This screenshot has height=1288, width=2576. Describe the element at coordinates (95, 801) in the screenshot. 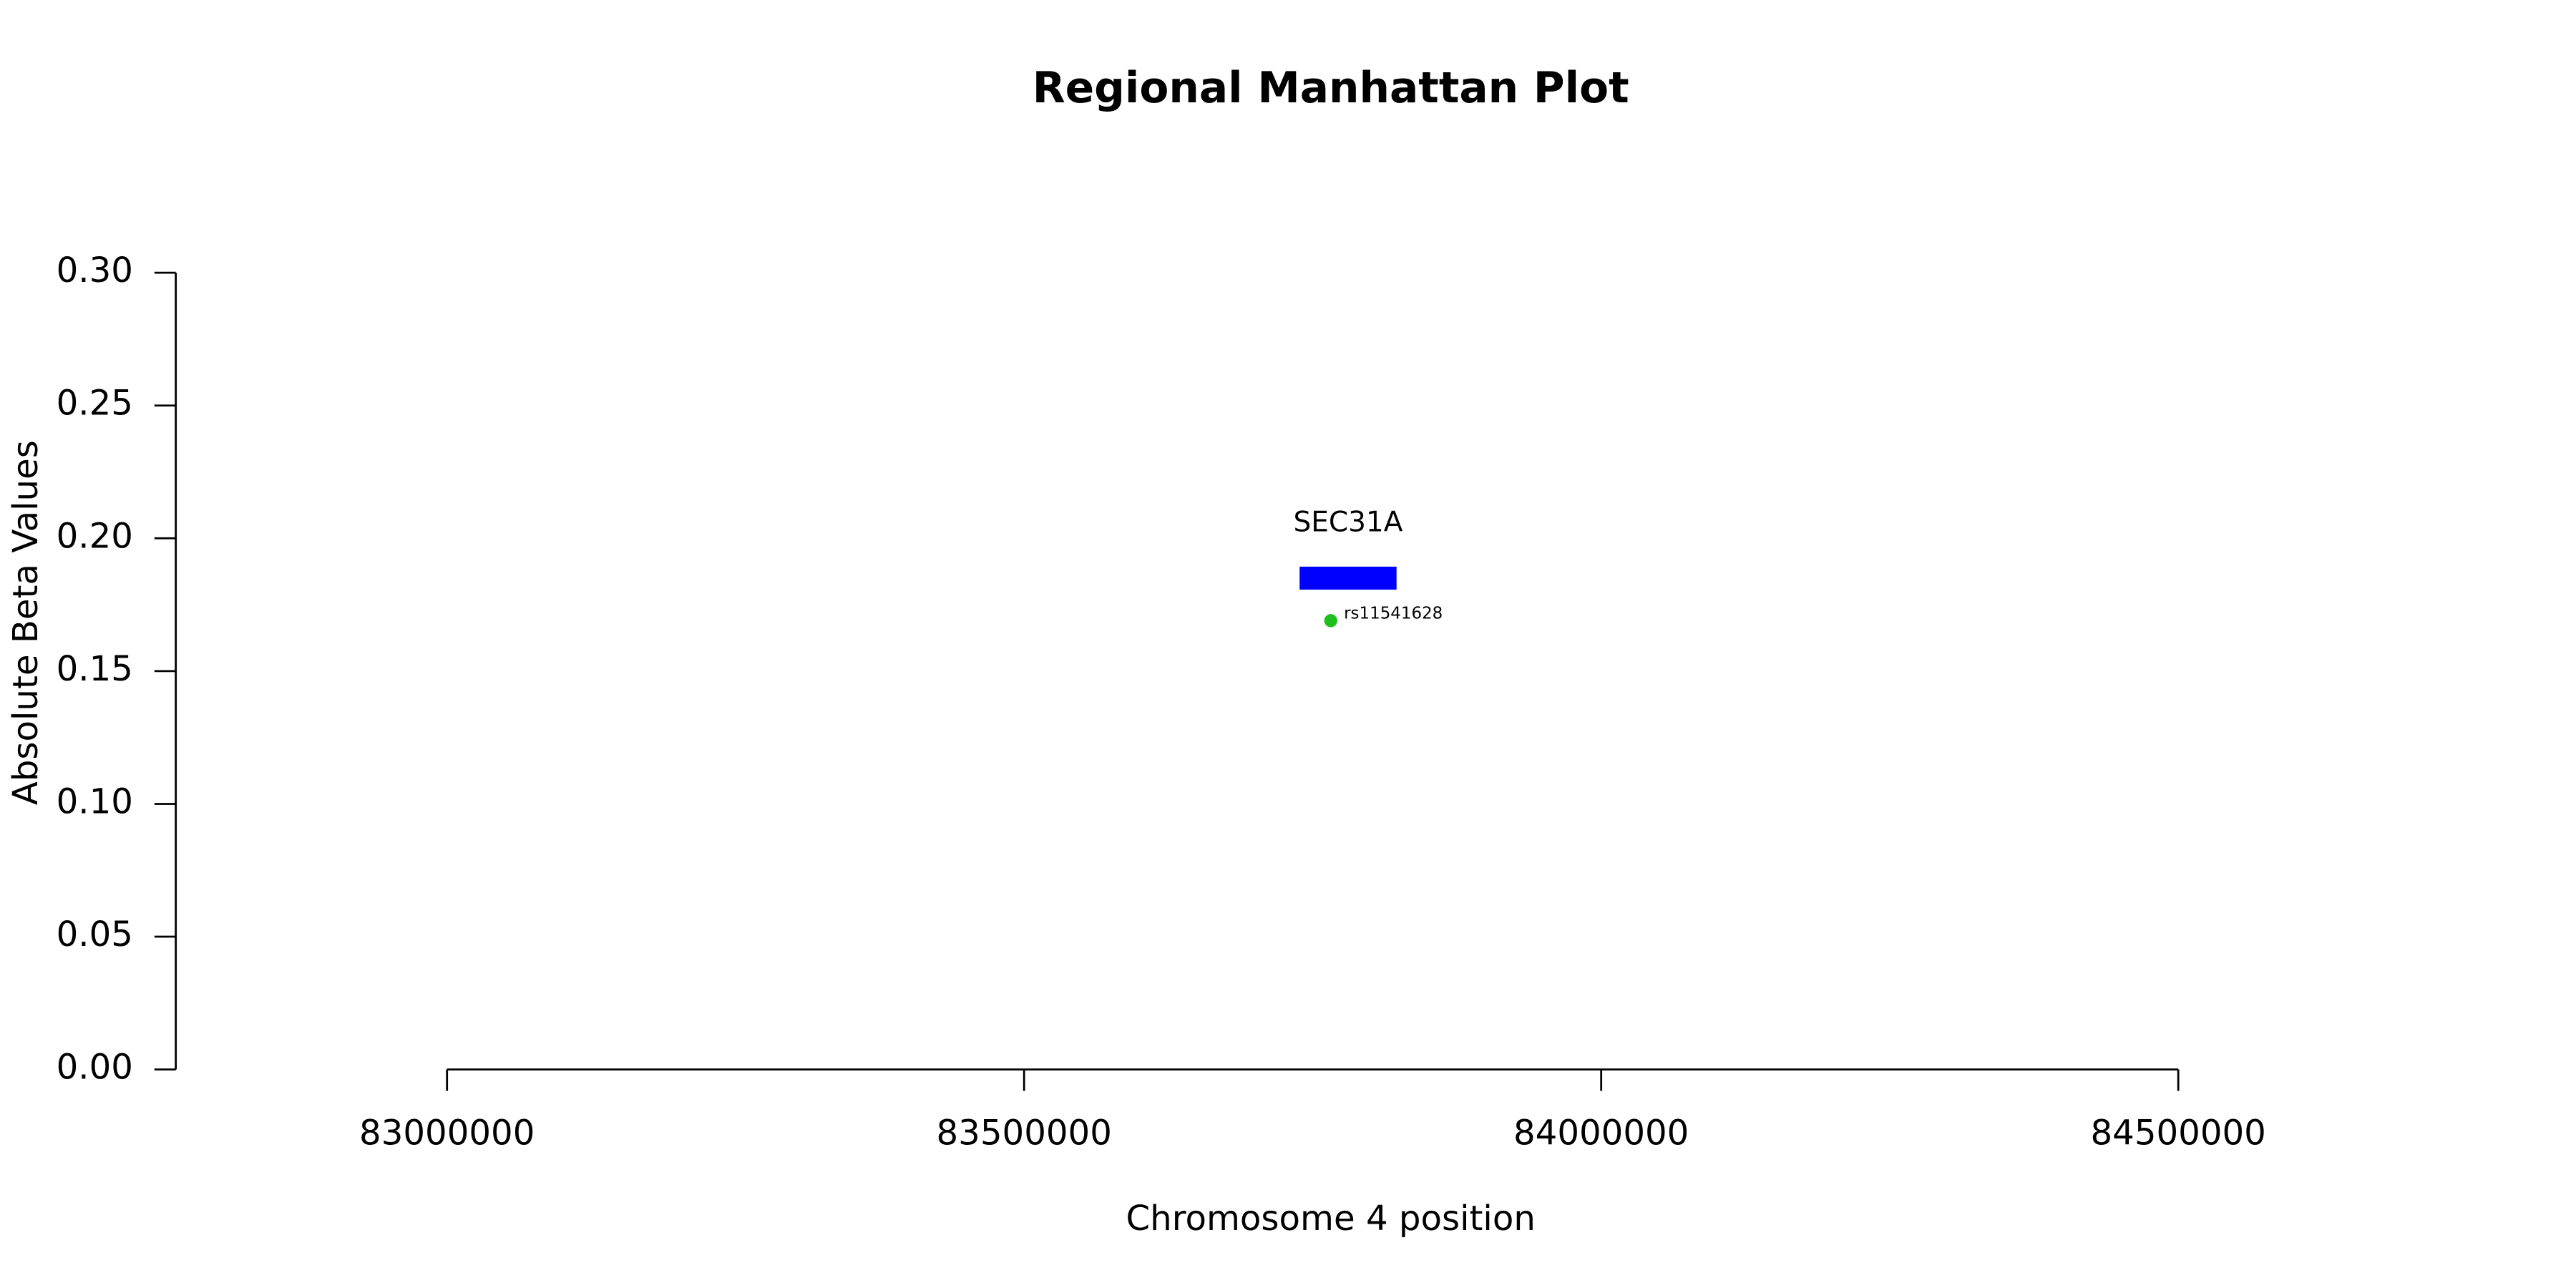

I see `y-tick-label: 0.10` at that location.